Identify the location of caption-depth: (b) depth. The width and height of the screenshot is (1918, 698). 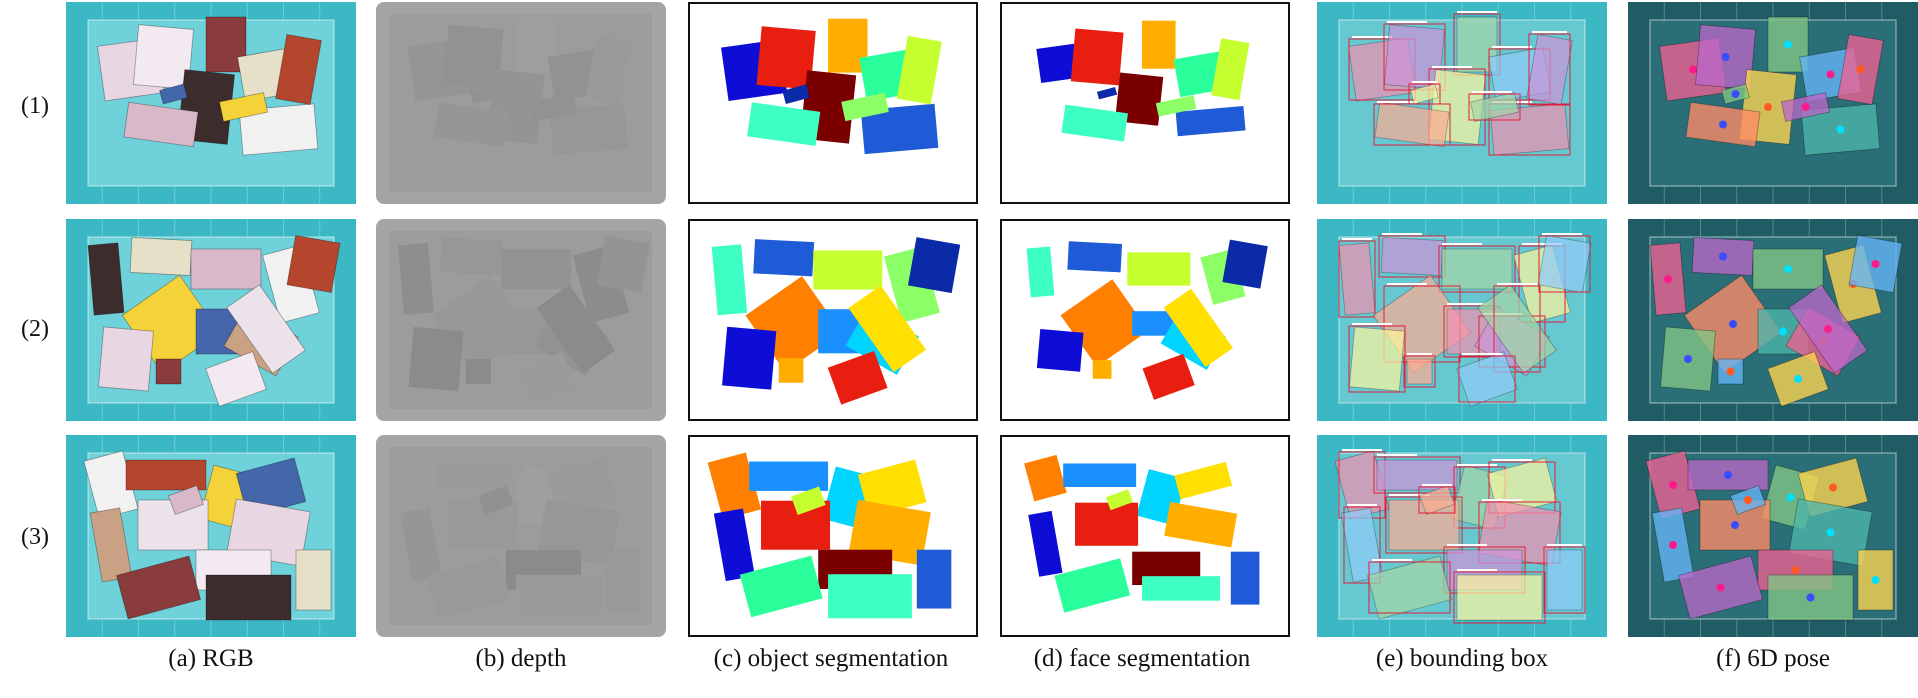
(521, 658).